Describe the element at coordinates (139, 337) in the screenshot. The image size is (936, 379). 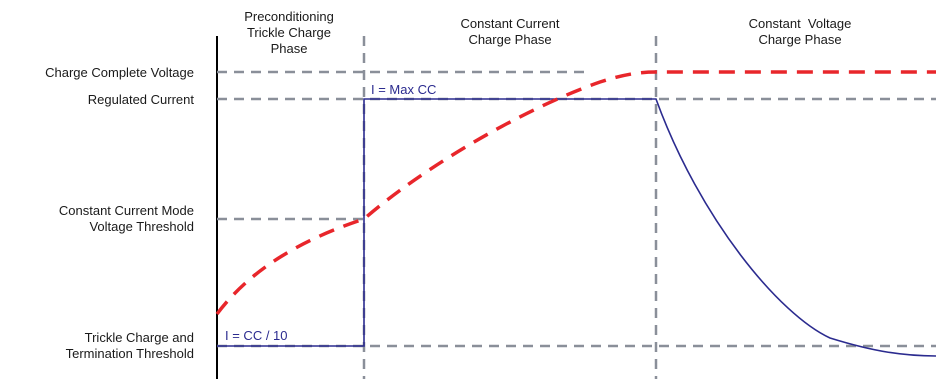
I see `level-label-trickle-threshold-line1: Trickle Charge and` at that location.